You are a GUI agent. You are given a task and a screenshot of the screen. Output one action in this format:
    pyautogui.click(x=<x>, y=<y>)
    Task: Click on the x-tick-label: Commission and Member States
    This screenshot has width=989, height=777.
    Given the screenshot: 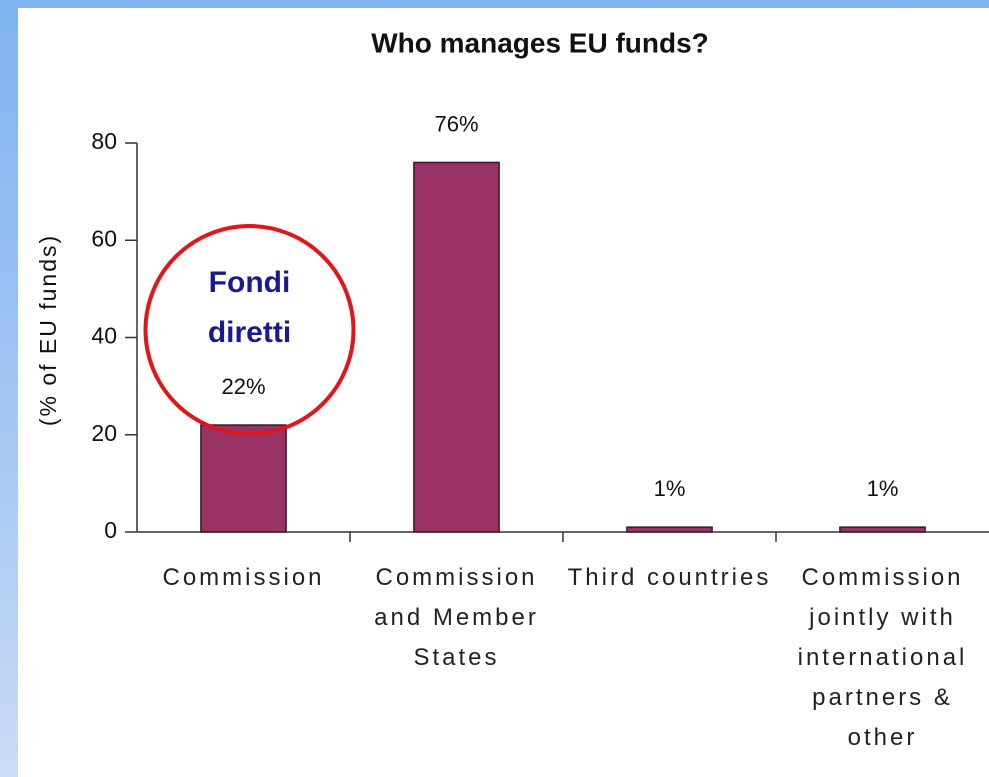 What is the action you would take?
    pyautogui.click(x=456, y=617)
    